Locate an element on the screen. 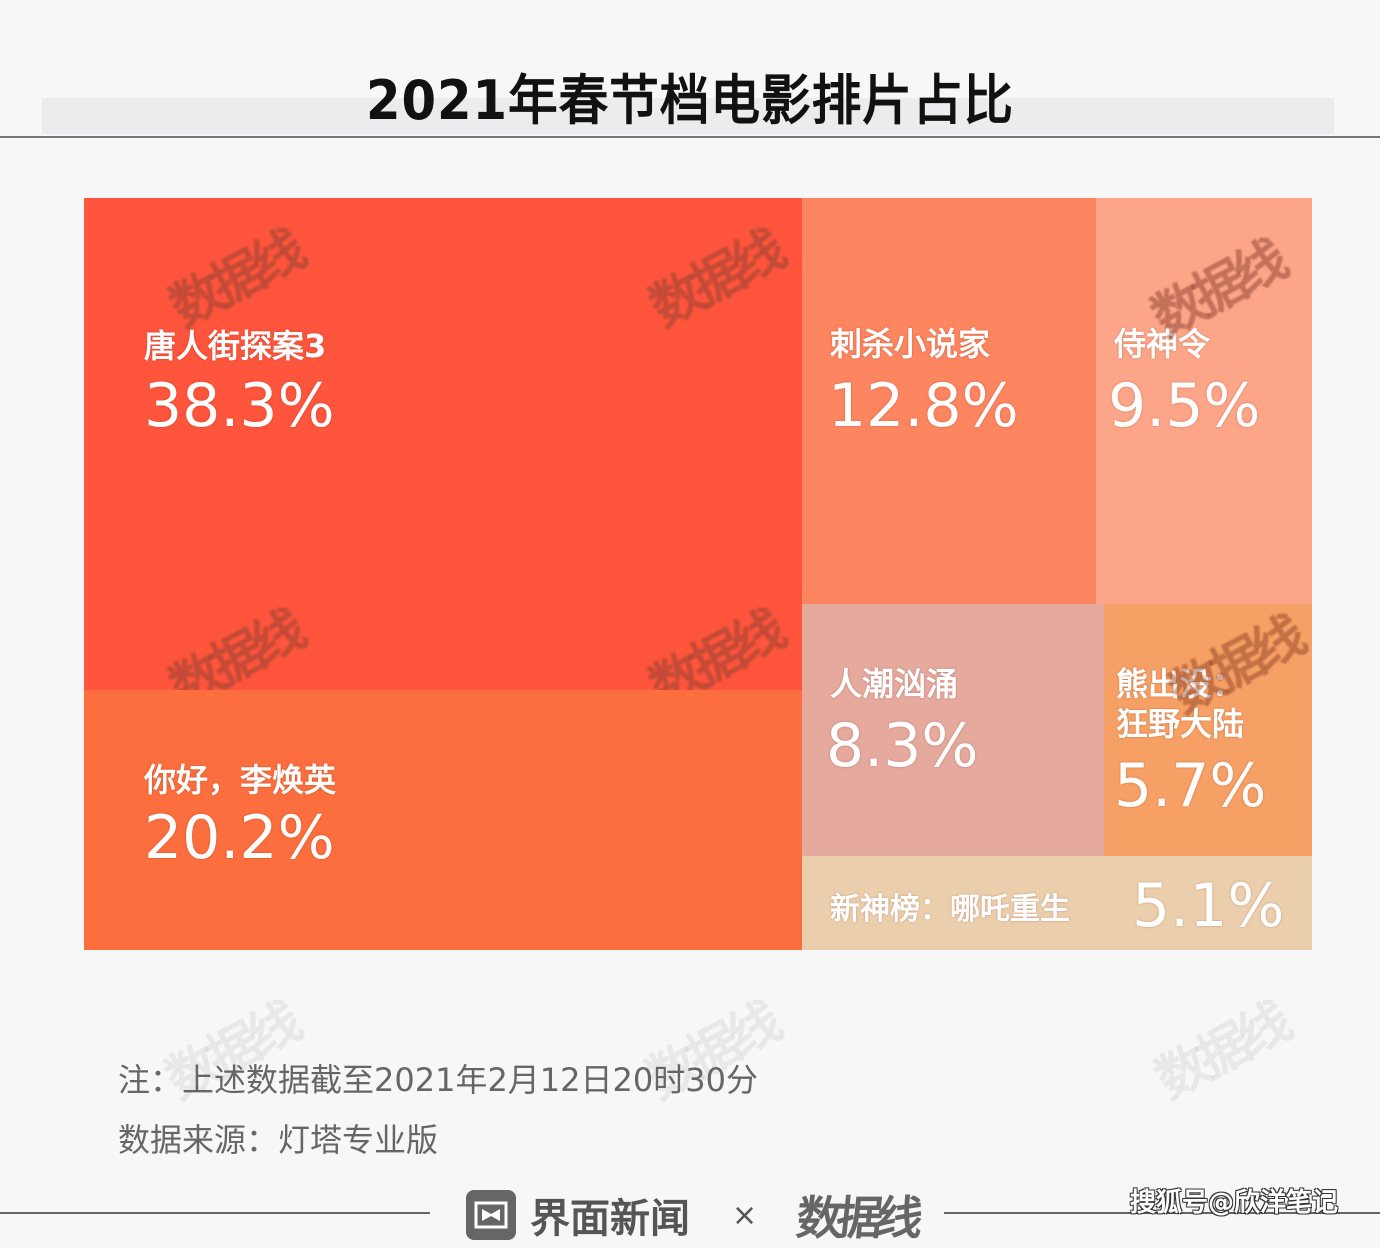 This screenshot has height=1248, width=1380. tile-name: 你好，李焕英 is located at coordinates (240, 780).